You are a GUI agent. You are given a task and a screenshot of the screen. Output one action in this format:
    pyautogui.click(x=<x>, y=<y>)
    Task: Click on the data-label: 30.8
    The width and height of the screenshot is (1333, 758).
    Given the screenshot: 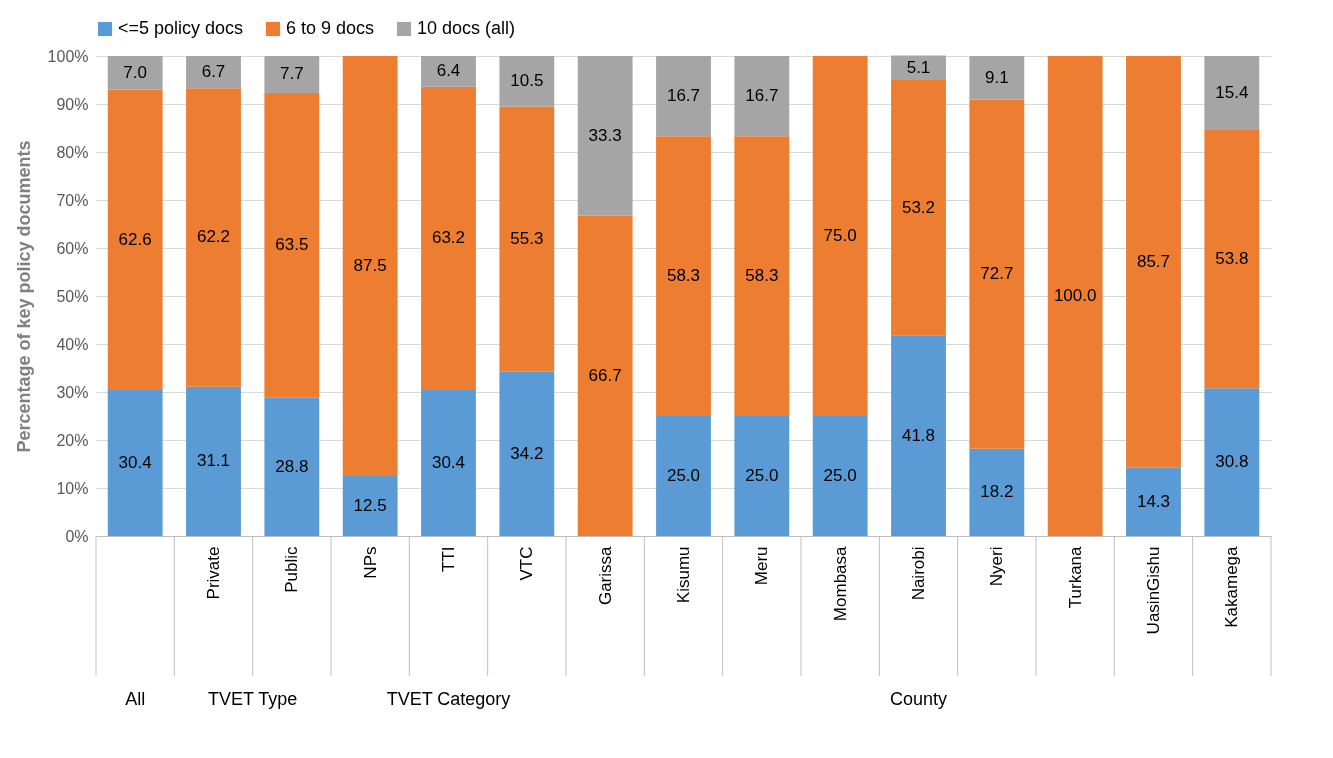 What is the action you would take?
    pyautogui.click(x=1232, y=462)
    